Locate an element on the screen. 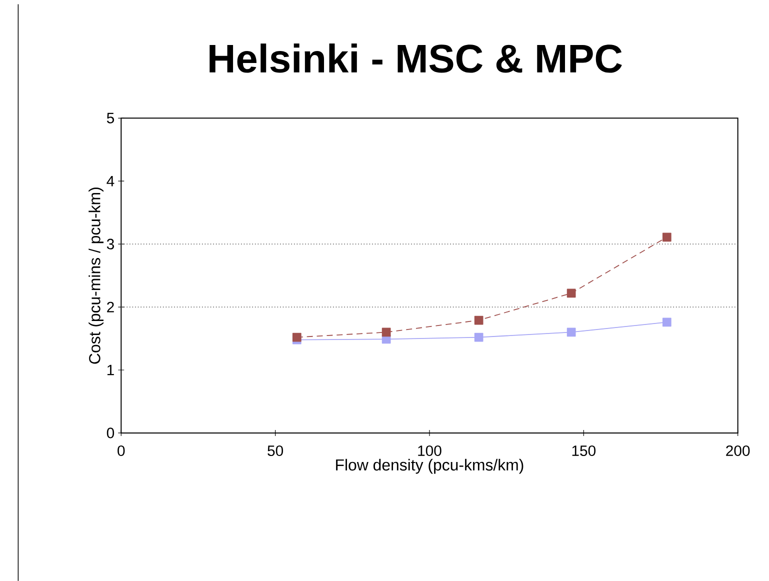 The height and width of the screenshot is (581, 769). x-tick-label: 150 is located at coordinates (584, 450).